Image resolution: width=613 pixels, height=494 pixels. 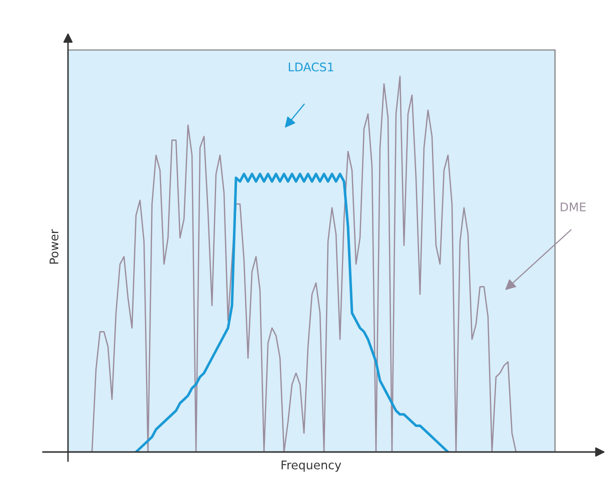 What do you see at coordinates (54, 246) in the screenshot?
I see `y-axis-title: Power` at bounding box center [54, 246].